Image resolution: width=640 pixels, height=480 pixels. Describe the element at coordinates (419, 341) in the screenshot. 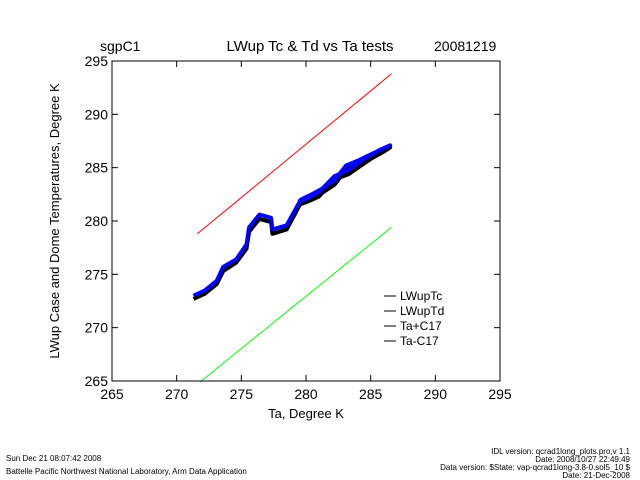

I see `legend-label: Ta-C17` at that location.